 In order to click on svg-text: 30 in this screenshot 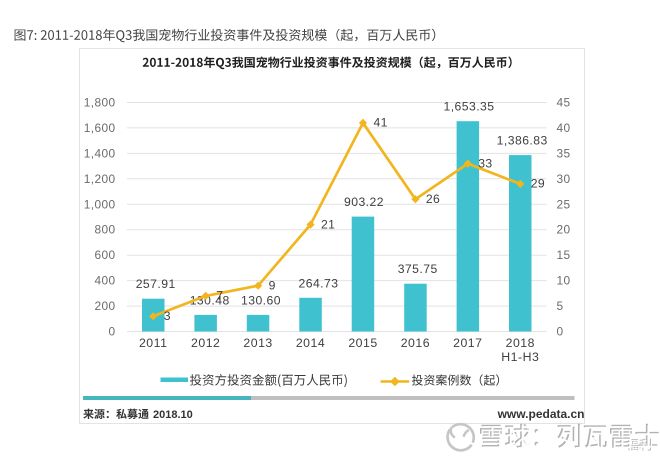, I will do `click(564, 179)`.